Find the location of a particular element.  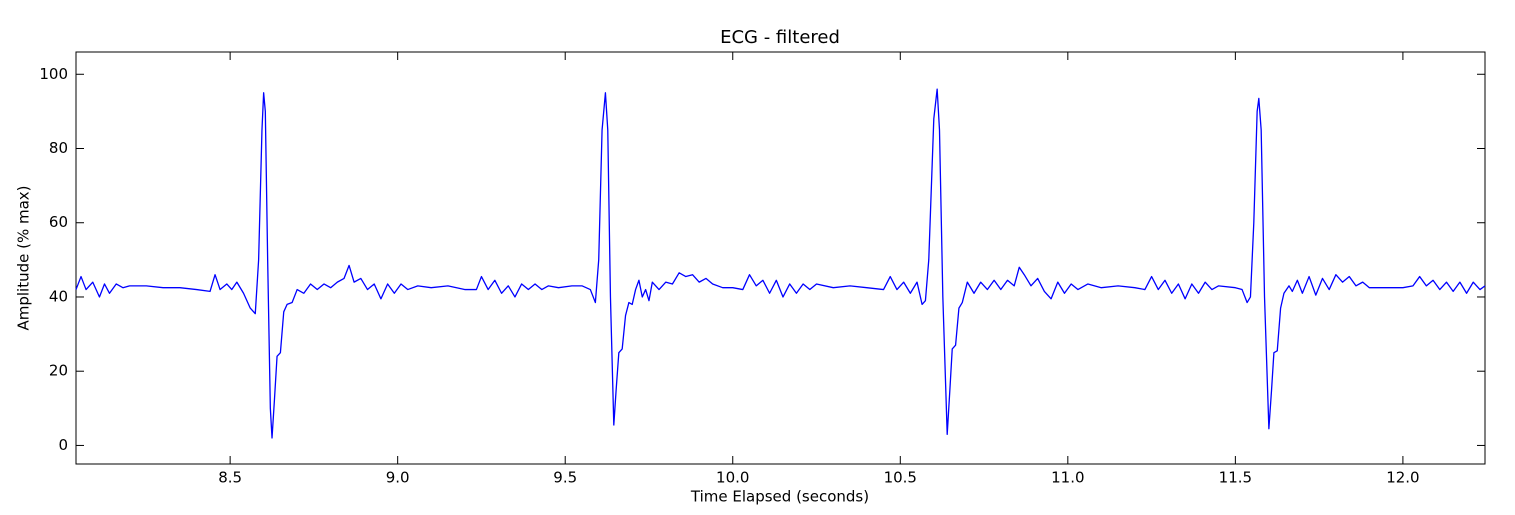

chart-title: ECG - filtered is located at coordinates (780, 37).